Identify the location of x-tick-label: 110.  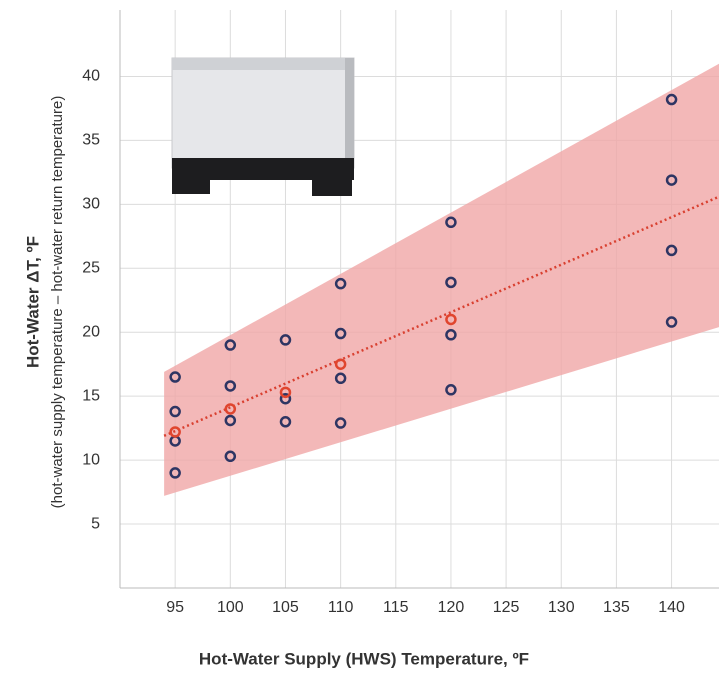
(341, 607).